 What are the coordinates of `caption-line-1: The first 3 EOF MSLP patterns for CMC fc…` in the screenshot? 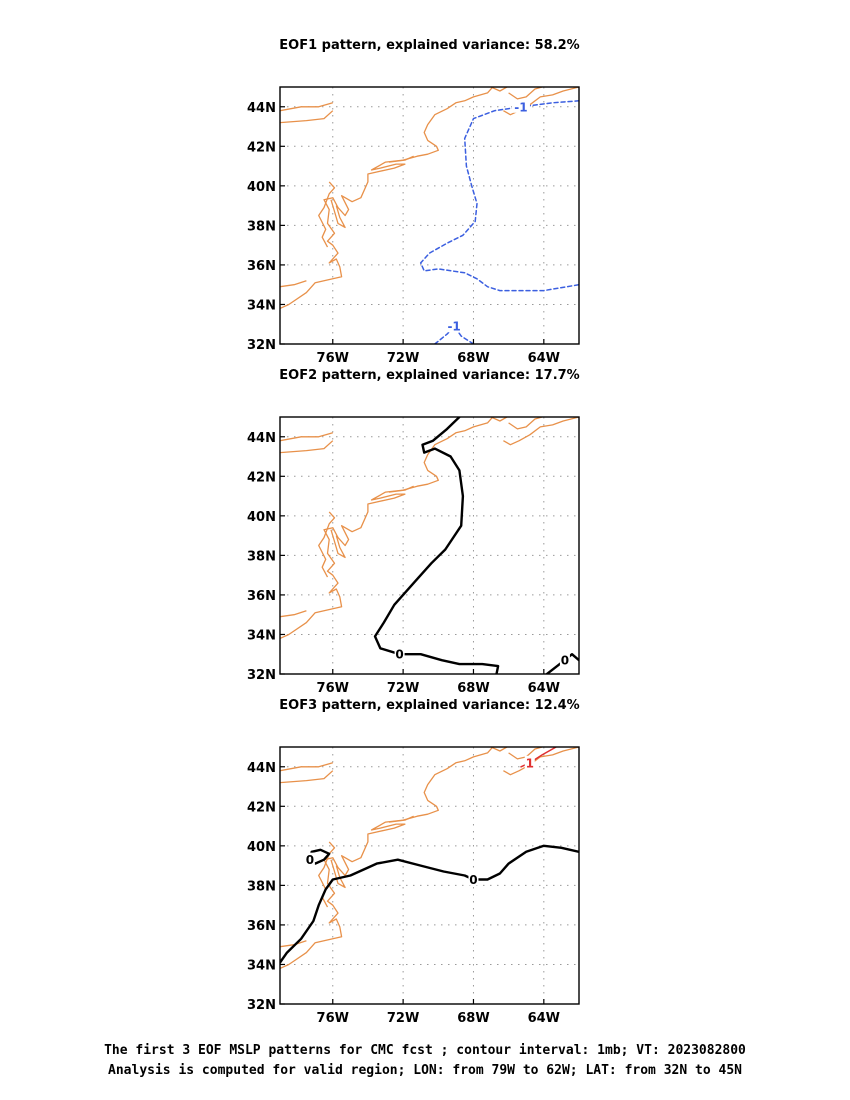 It's located at (425, 1050).